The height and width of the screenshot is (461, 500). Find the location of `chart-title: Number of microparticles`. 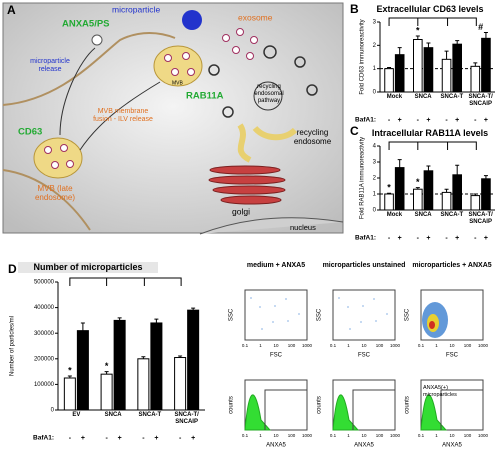

chart-title: Number of microparticles is located at coordinates (88, 267).